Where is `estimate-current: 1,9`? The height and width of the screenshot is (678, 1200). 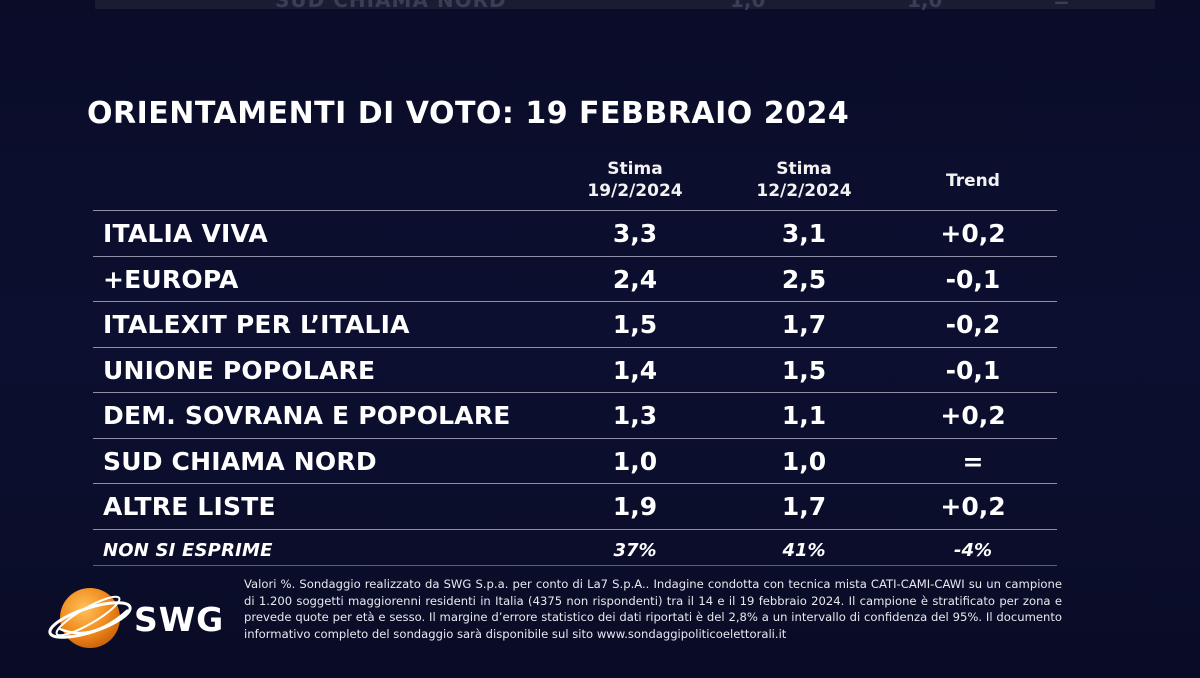
estimate-current: 1,9 is located at coordinates (635, 506).